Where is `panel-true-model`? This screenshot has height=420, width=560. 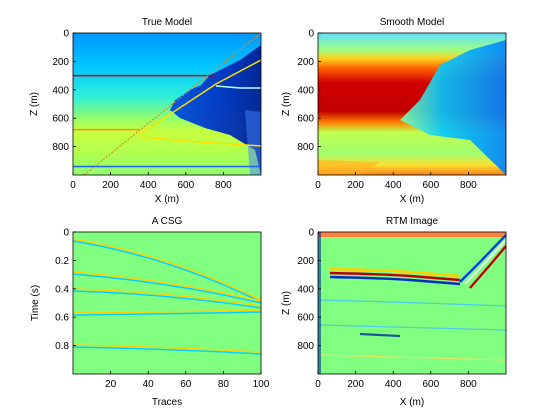
panel-true-model is located at coordinates (167, 104).